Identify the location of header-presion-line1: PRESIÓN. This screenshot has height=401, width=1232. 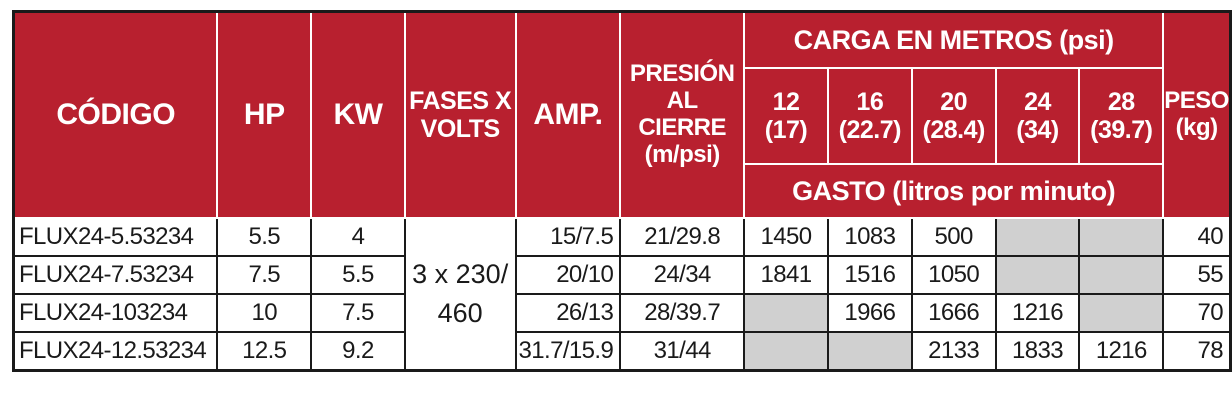
(682, 74).